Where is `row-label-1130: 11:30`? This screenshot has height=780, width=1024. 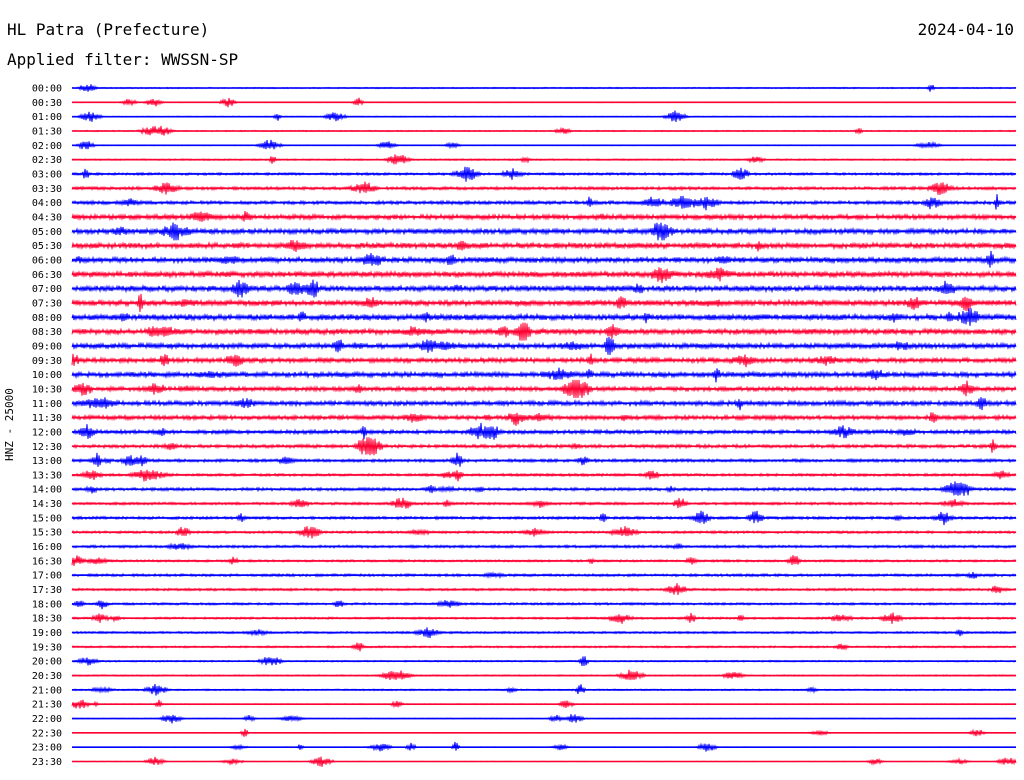
row-label-1130: 11:30 is located at coordinates (47, 418).